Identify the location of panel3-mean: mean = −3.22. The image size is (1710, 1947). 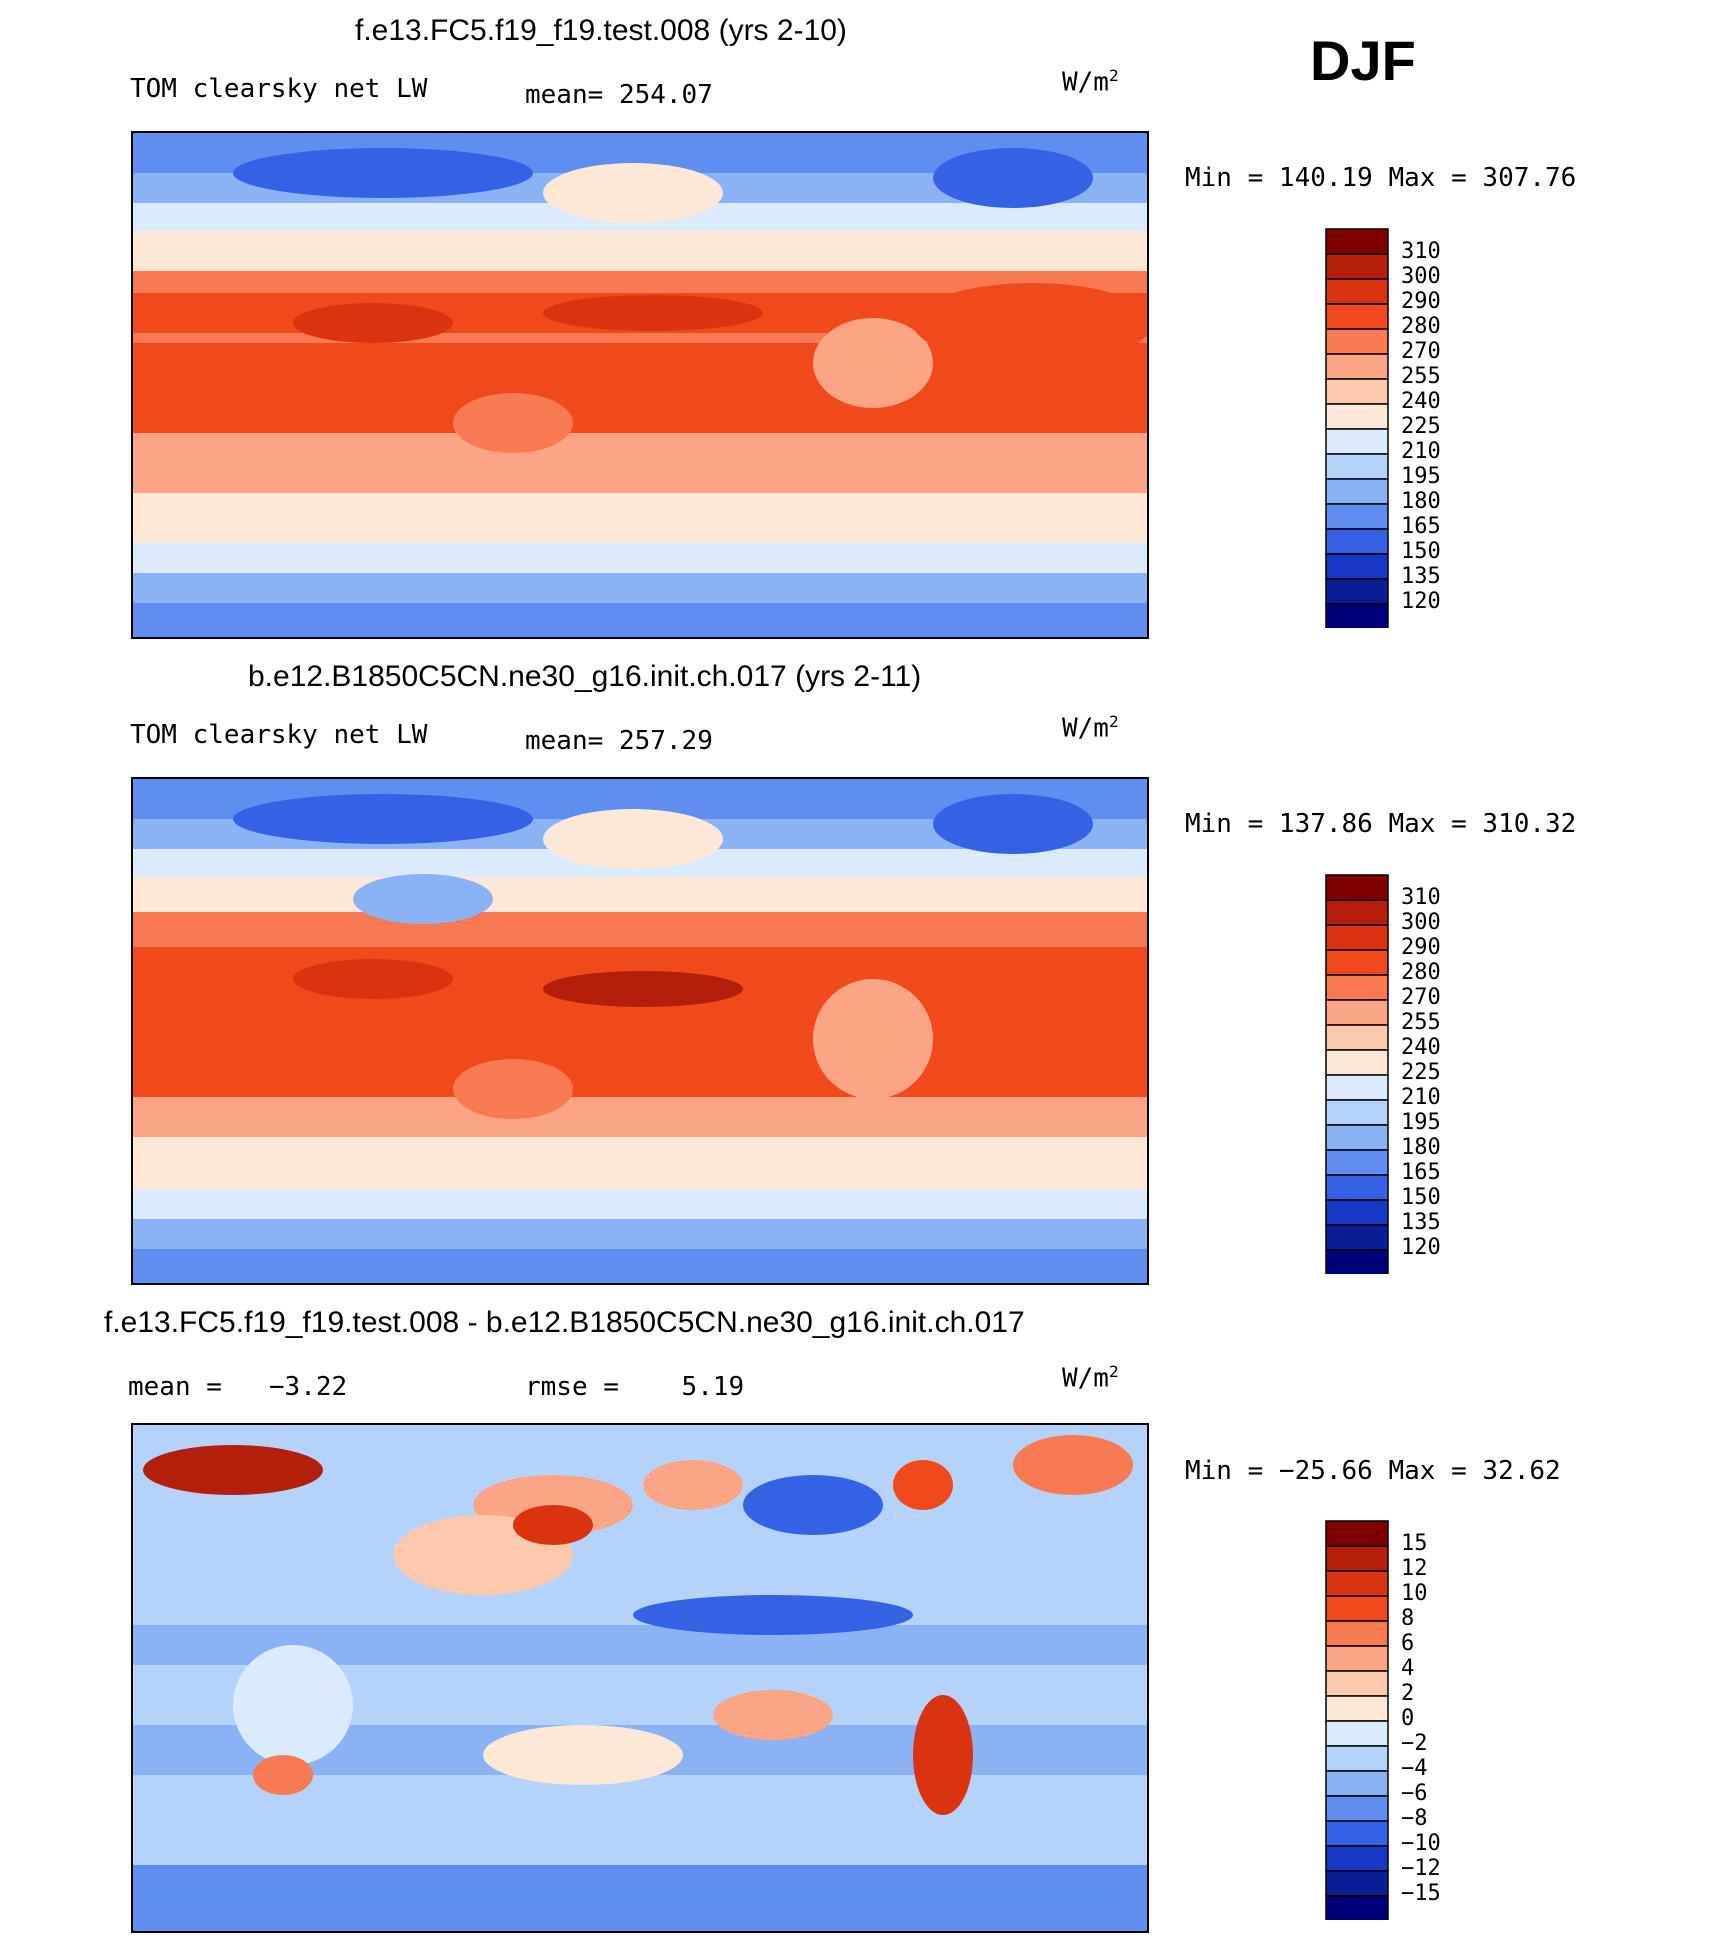
(237, 1387).